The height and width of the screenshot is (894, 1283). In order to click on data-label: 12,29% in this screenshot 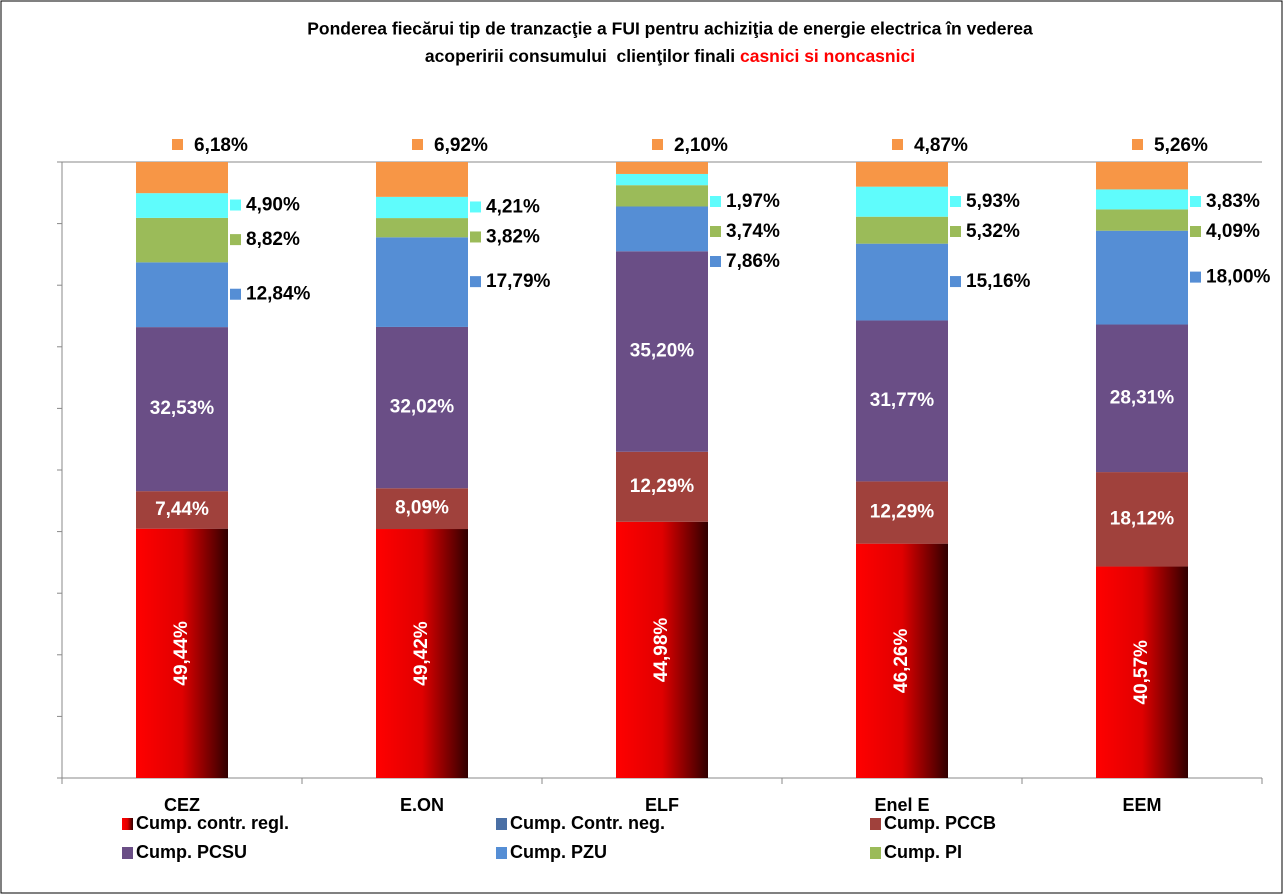, I will do `click(902, 512)`.